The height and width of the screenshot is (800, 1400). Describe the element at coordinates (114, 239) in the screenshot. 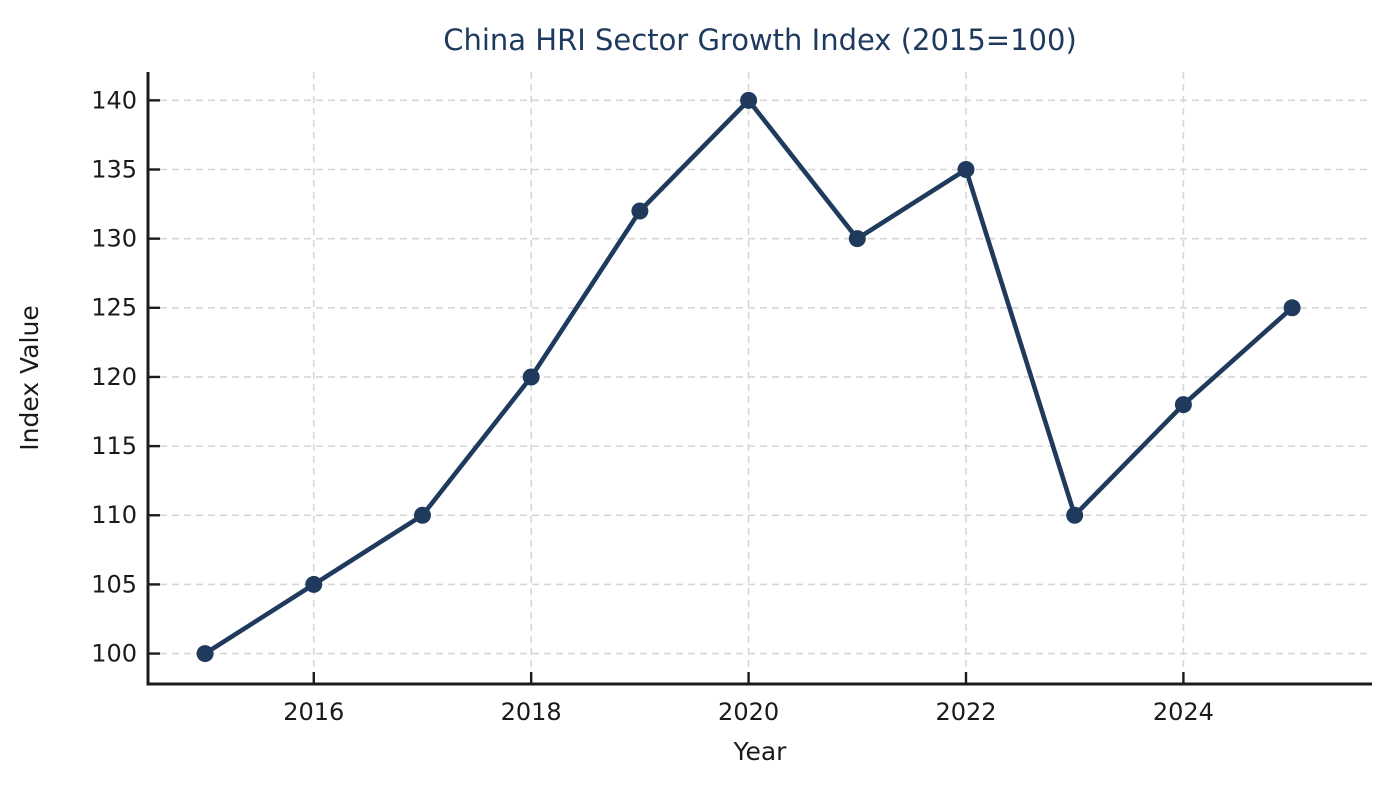

I see `y-tick-label: 130` at that location.